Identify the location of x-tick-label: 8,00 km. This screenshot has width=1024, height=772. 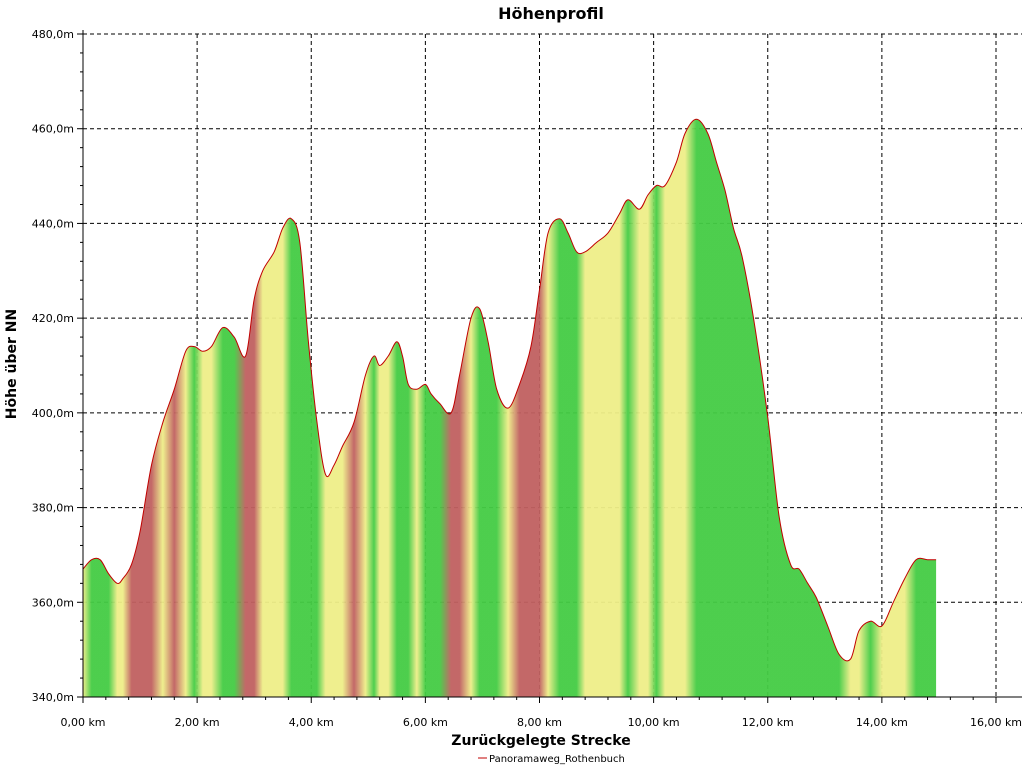
(539, 722).